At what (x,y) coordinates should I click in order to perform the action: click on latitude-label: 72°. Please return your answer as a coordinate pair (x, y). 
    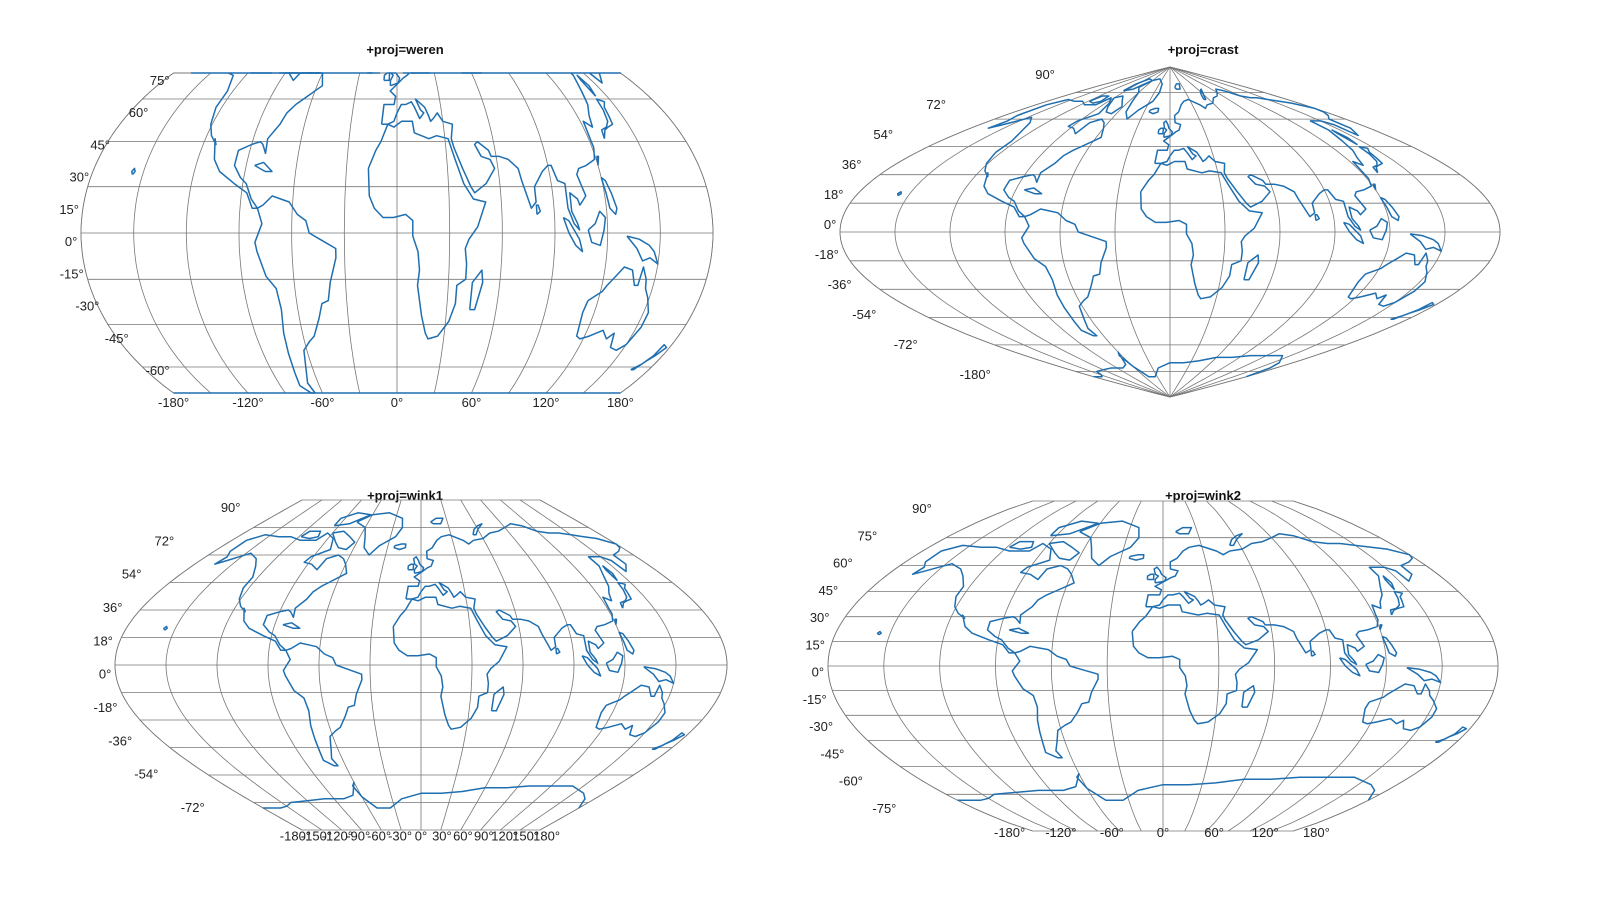
    Looking at the image, I should click on (936, 104).